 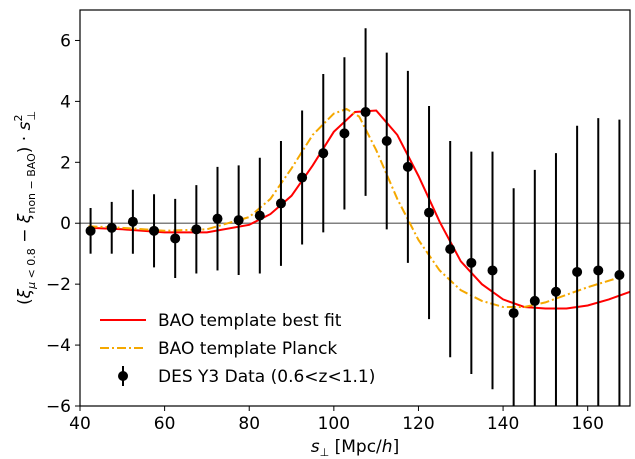 I want to click on x-tick-label: 120, so click(x=418, y=424).